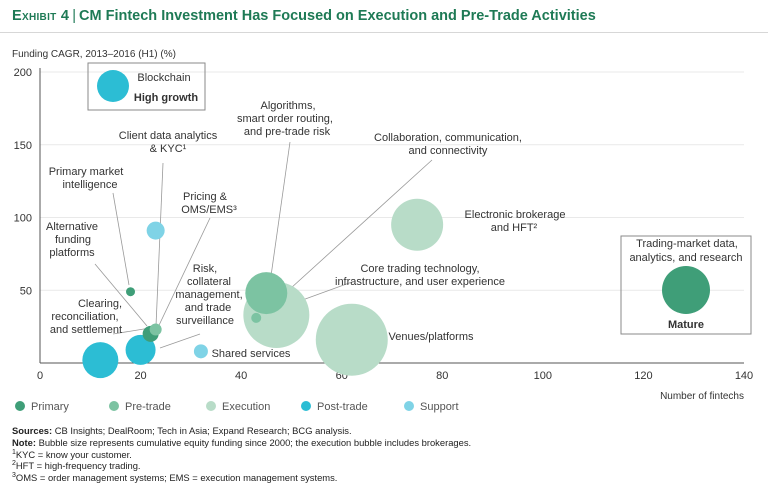 The height and width of the screenshot is (501, 768). I want to click on annotation-1-line-2: reconciliation,, so click(84, 317).